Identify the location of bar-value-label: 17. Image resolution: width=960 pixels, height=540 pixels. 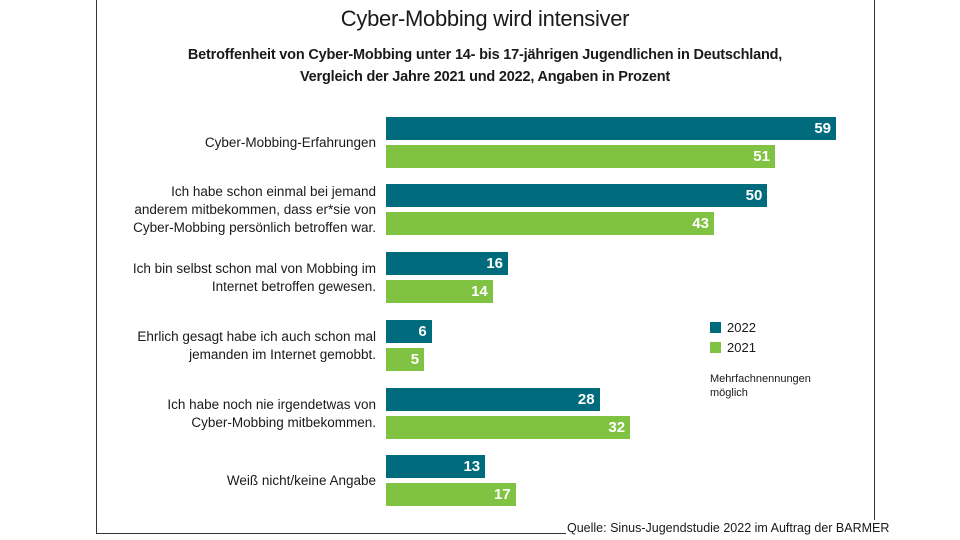
(502, 494).